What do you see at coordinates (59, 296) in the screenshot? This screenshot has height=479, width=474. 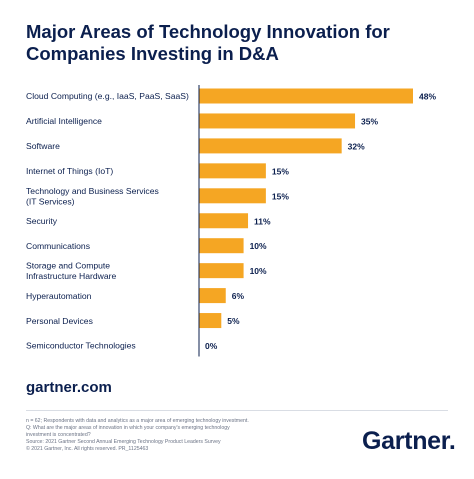 I see `category-label: Hyperautomation` at bounding box center [59, 296].